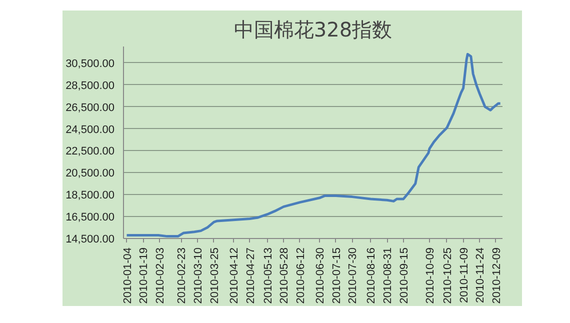 The width and height of the screenshot is (570, 323). I want to click on x-tick-label: 2010-10-25, so click(448, 275).